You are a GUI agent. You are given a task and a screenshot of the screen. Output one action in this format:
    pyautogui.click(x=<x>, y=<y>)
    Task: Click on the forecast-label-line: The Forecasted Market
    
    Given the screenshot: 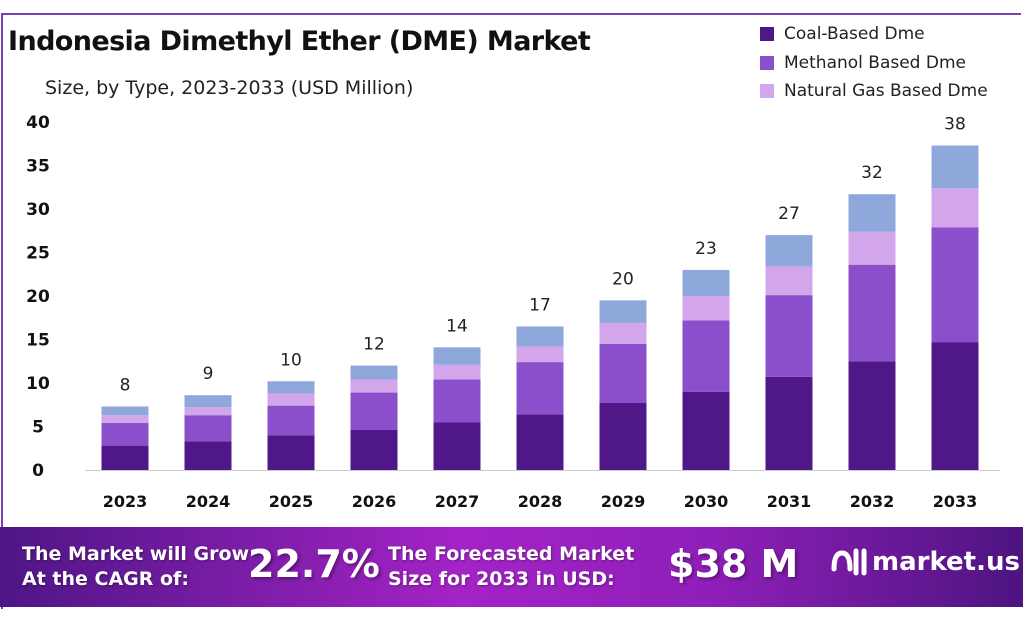 What is the action you would take?
    pyautogui.click(x=511, y=554)
    